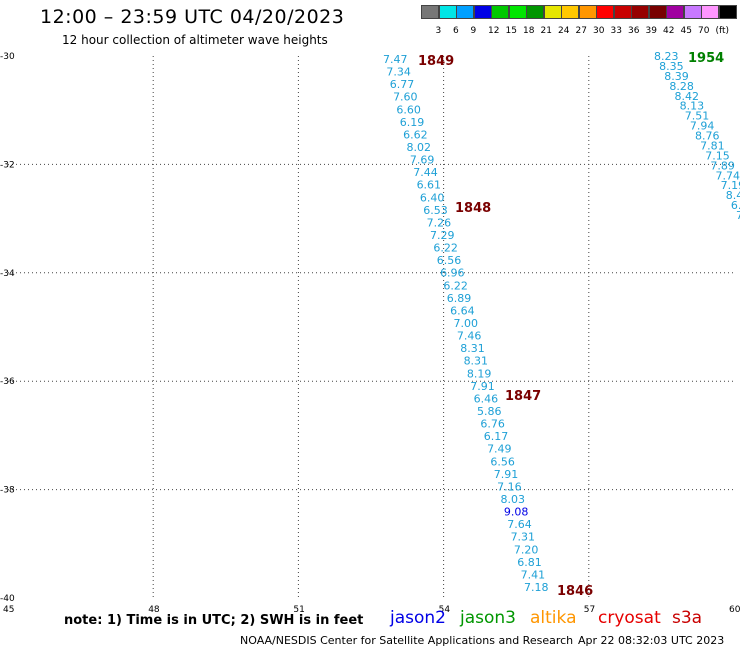 This screenshot has height=650, width=740. What do you see at coordinates (419, 147) in the screenshot?
I see `wave-height-value: 8.02` at bounding box center [419, 147].